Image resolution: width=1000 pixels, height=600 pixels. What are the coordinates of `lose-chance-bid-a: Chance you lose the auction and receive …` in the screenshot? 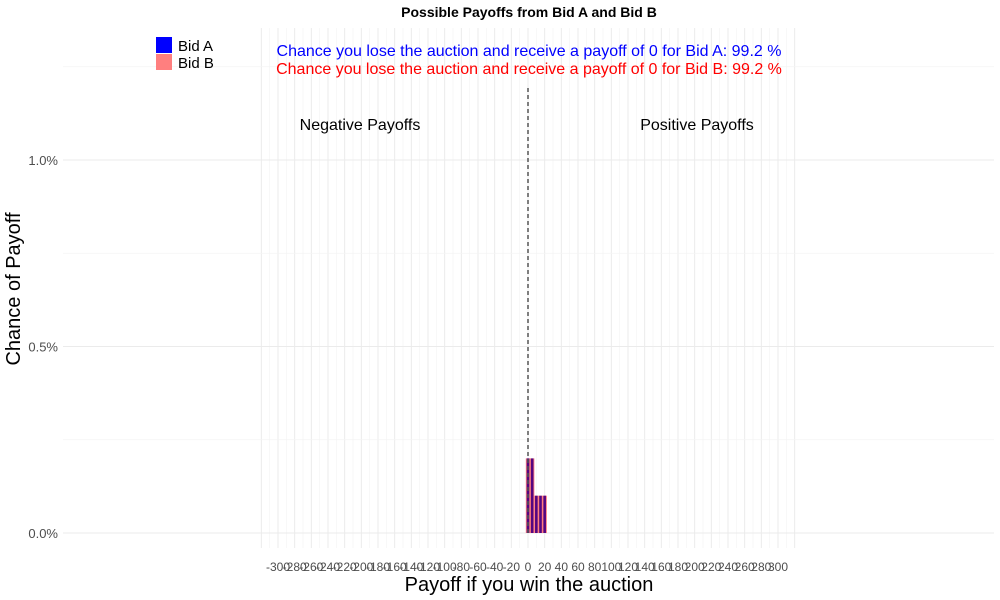 It's located at (529, 51).